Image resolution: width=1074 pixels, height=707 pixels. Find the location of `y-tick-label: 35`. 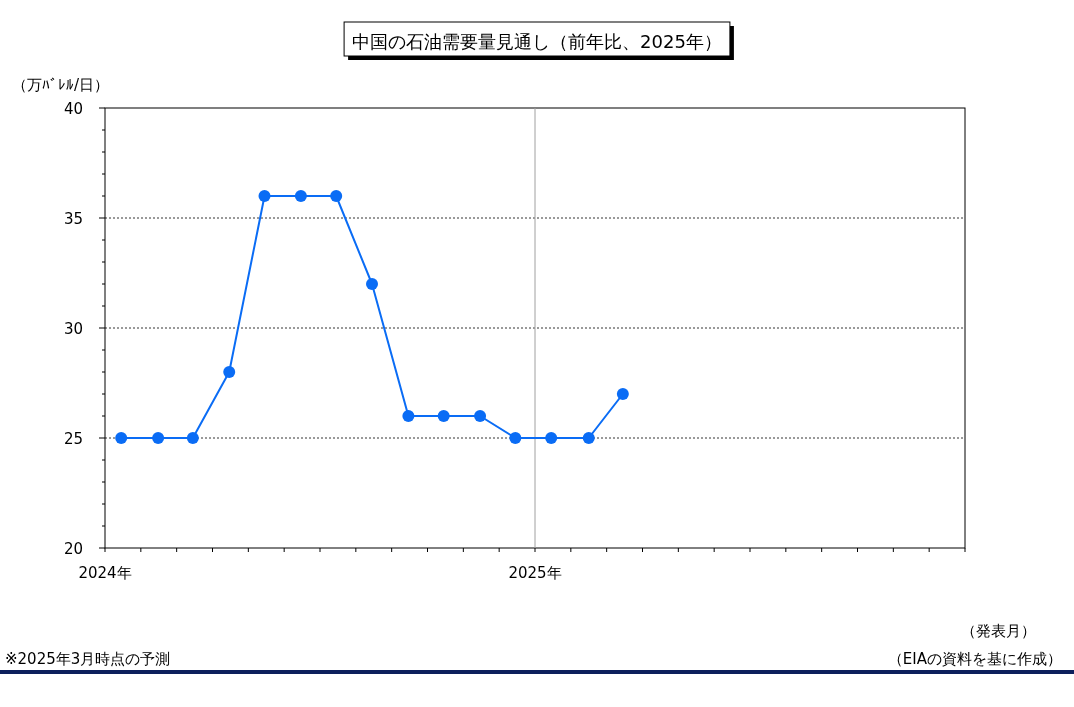

y-tick-label: 35 is located at coordinates (73, 219).